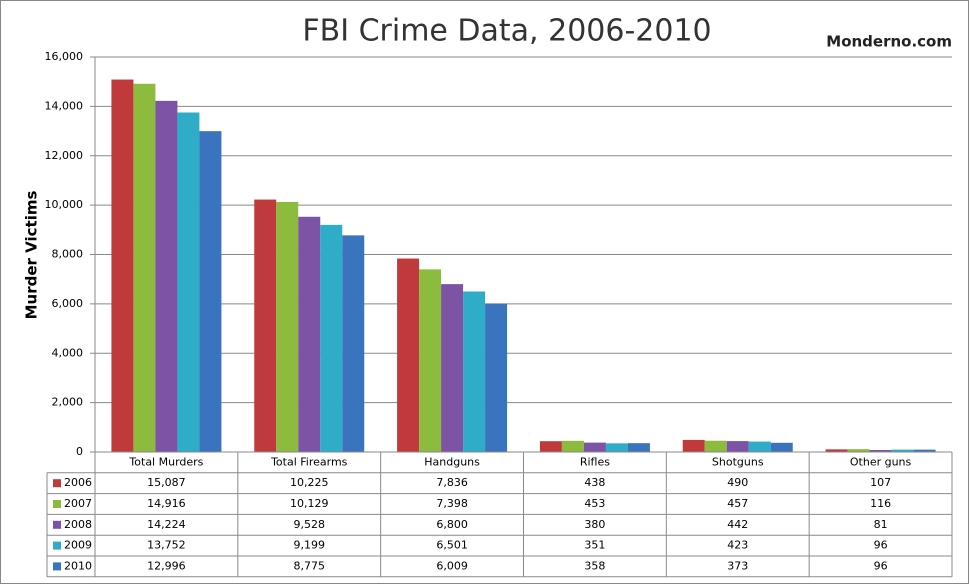  I want to click on legend-label: 2008, so click(78, 524).